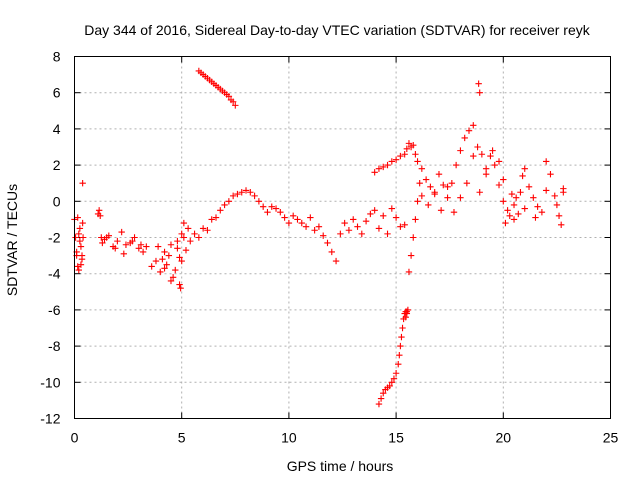  Describe the element at coordinates (54, 274) in the screenshot. I see `y-tick-label: -4` at that location.